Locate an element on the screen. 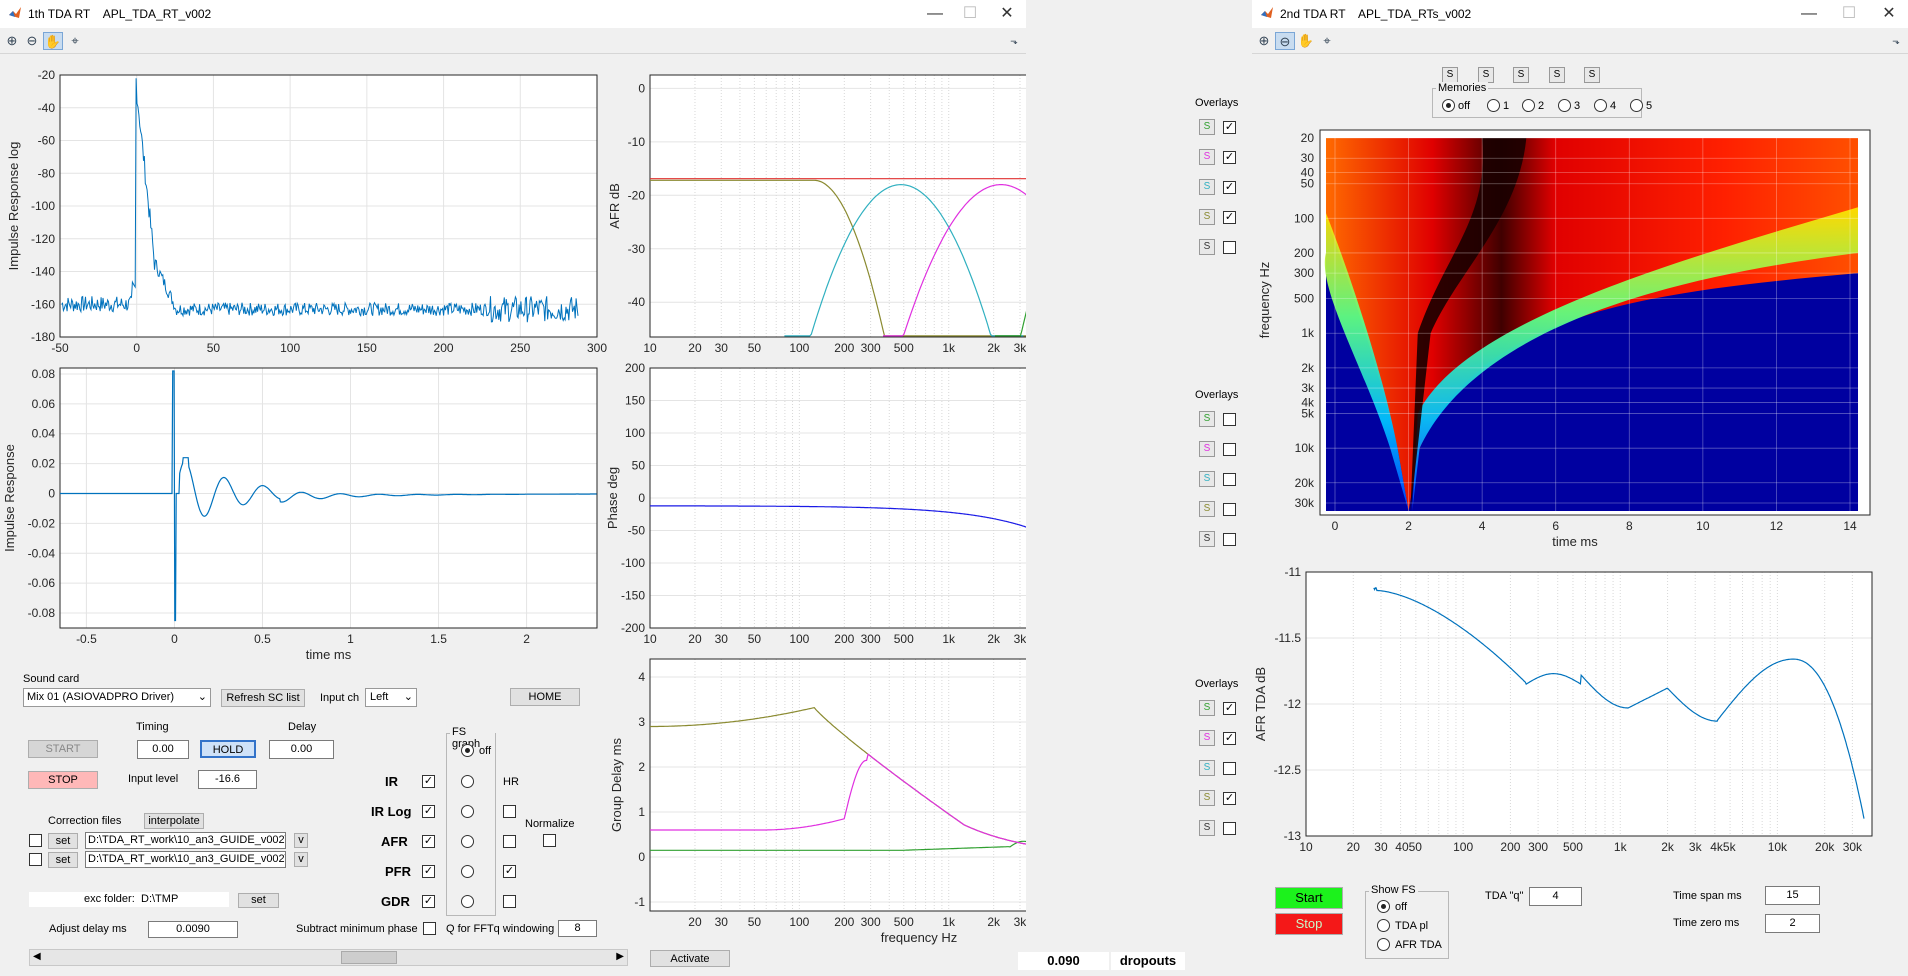 This screenshot has width=1908, height=976. start-button: Start is located at coordinates (1309, 898).